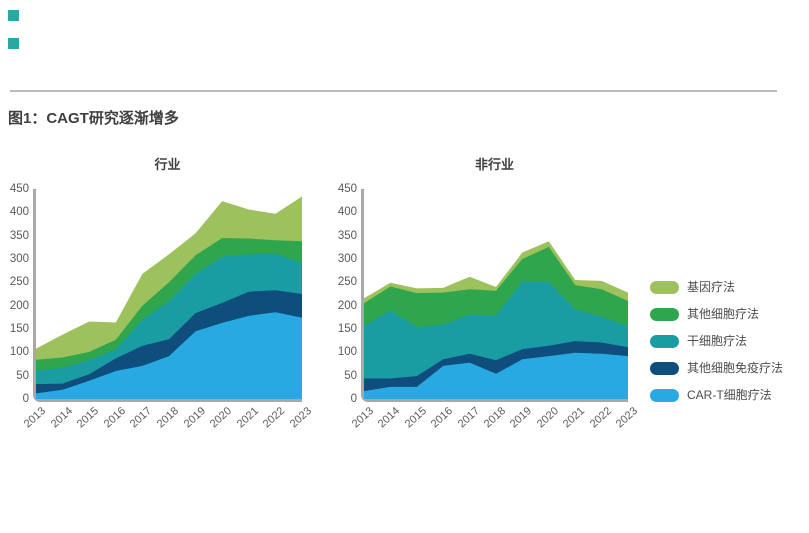 The width and height of the screenshot is (809, 533). I want to click on legend-label: 基因疗法, so click(711, 287).